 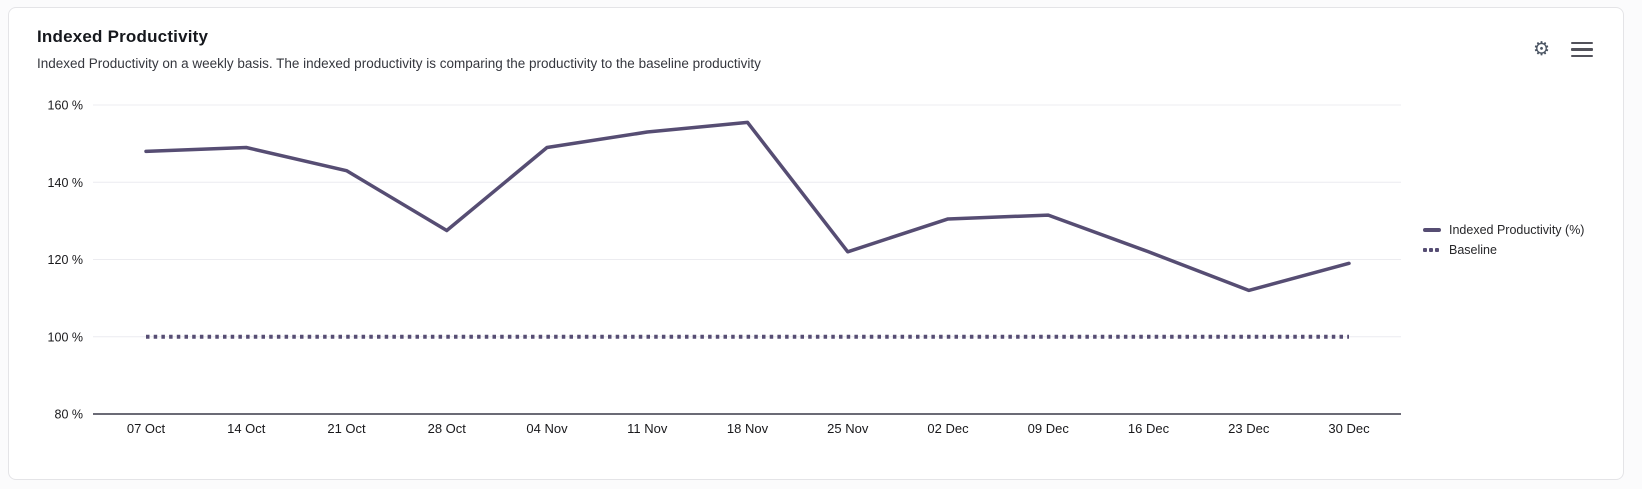 What do you see at coordinates (1582, 43) in the screenshot?
I see `hamburger-menu-icon` at bounding box center [1582, 43].